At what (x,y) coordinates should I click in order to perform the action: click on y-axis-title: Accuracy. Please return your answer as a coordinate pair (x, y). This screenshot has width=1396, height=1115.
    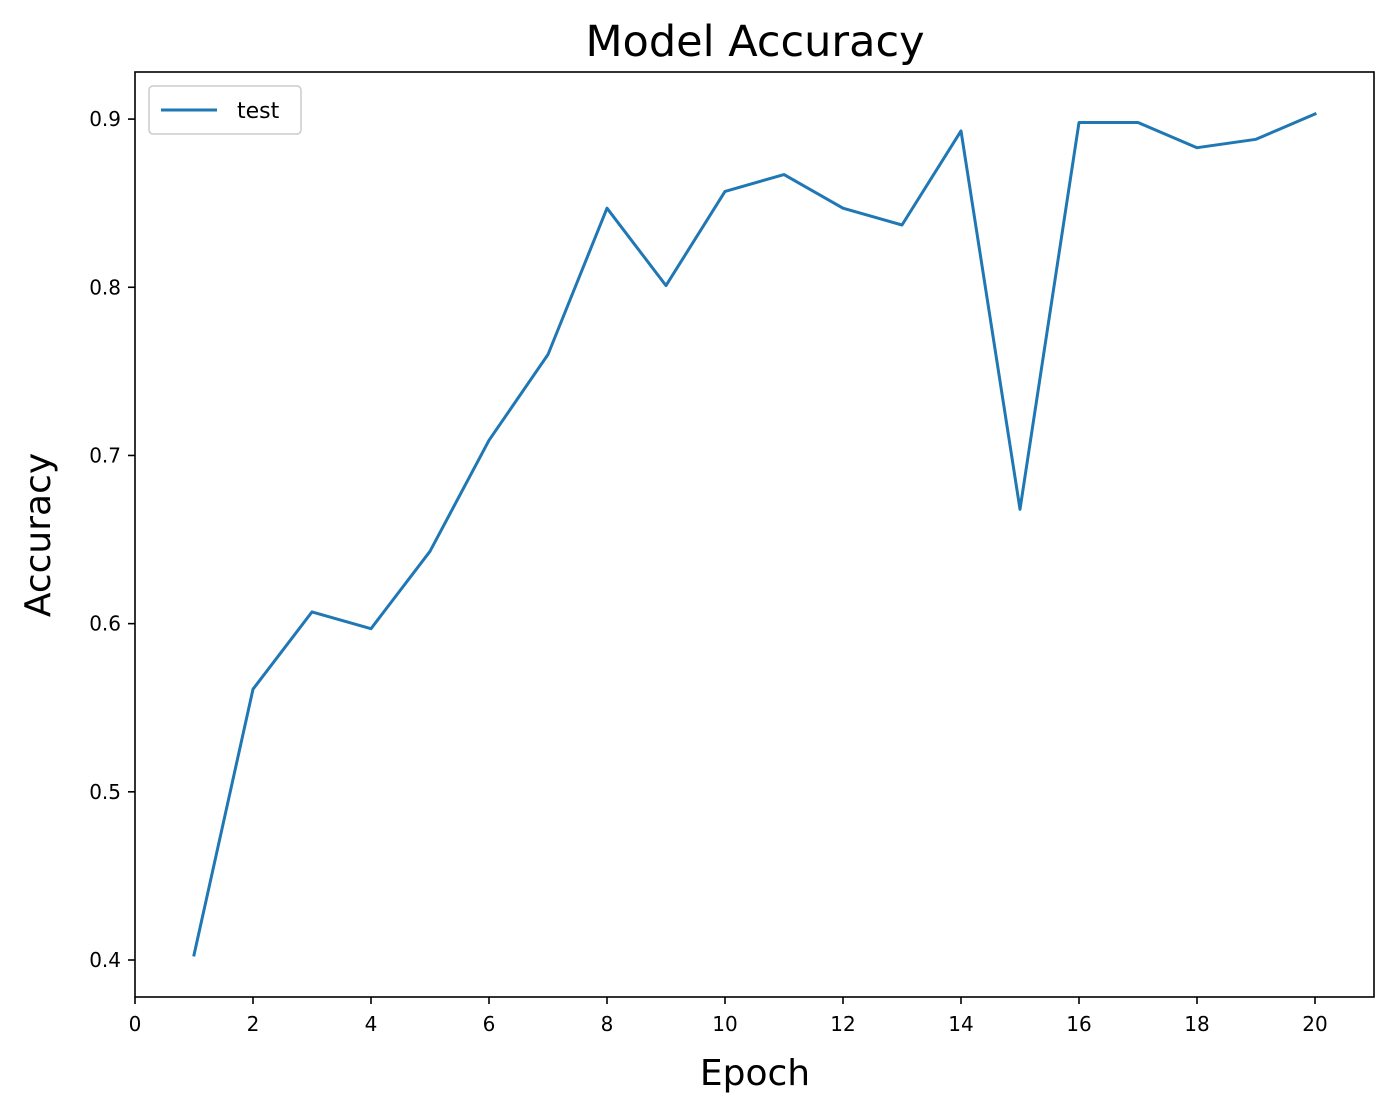
    Looking at the image, I should click on (38, 535).